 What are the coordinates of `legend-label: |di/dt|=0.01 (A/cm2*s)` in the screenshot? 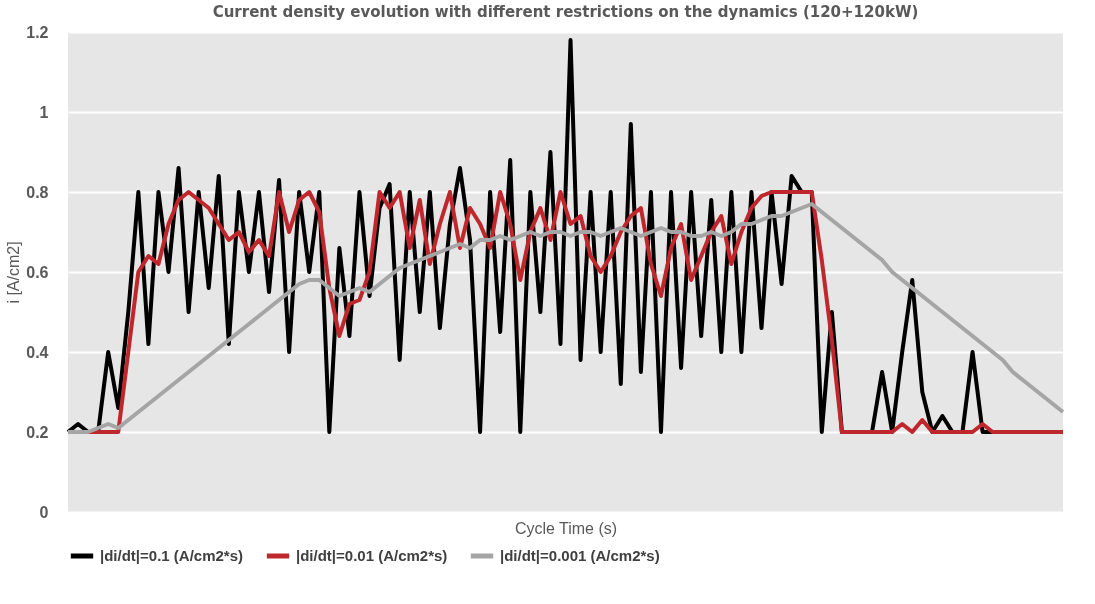 It's located at (372, 555).